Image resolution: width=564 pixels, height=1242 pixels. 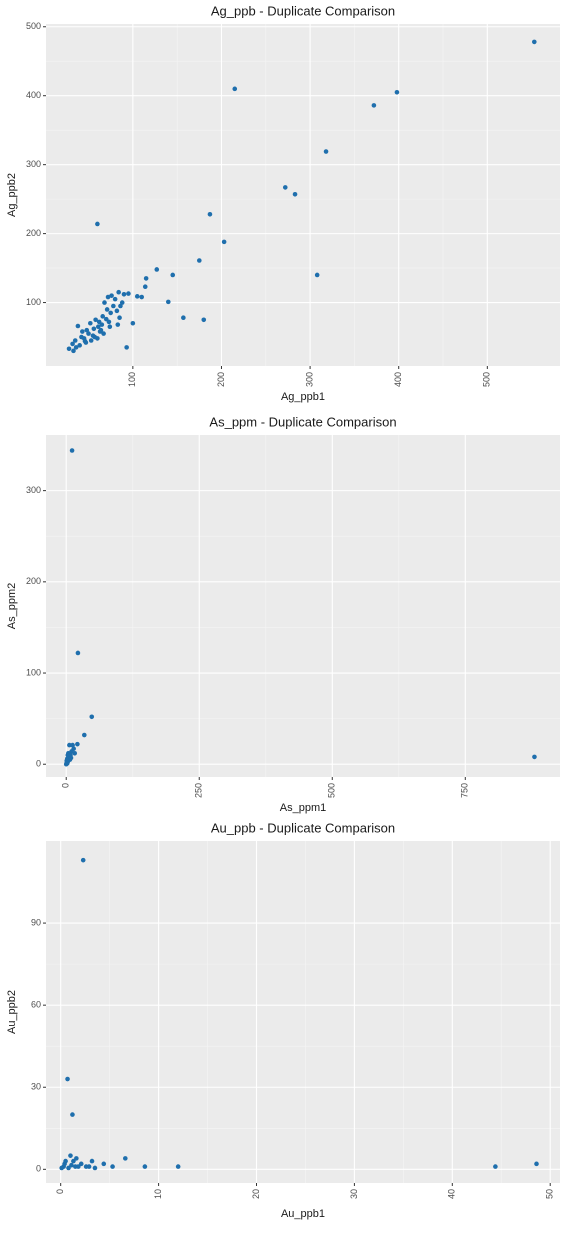 What do you see at coordinates (303, 1214) in the screenshot?
I see `x-axis-title: Au_ppb1` at bounding box center [303, 1214].